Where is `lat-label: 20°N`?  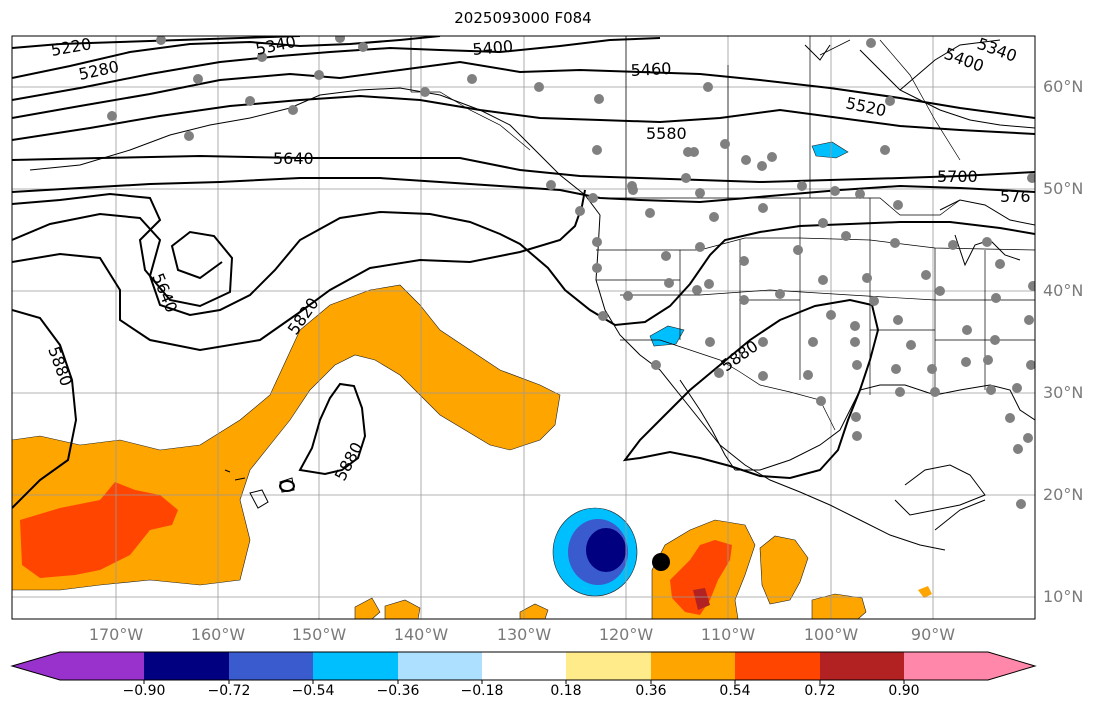 lat-label: 20°N is located at coordinates (1063, 494).